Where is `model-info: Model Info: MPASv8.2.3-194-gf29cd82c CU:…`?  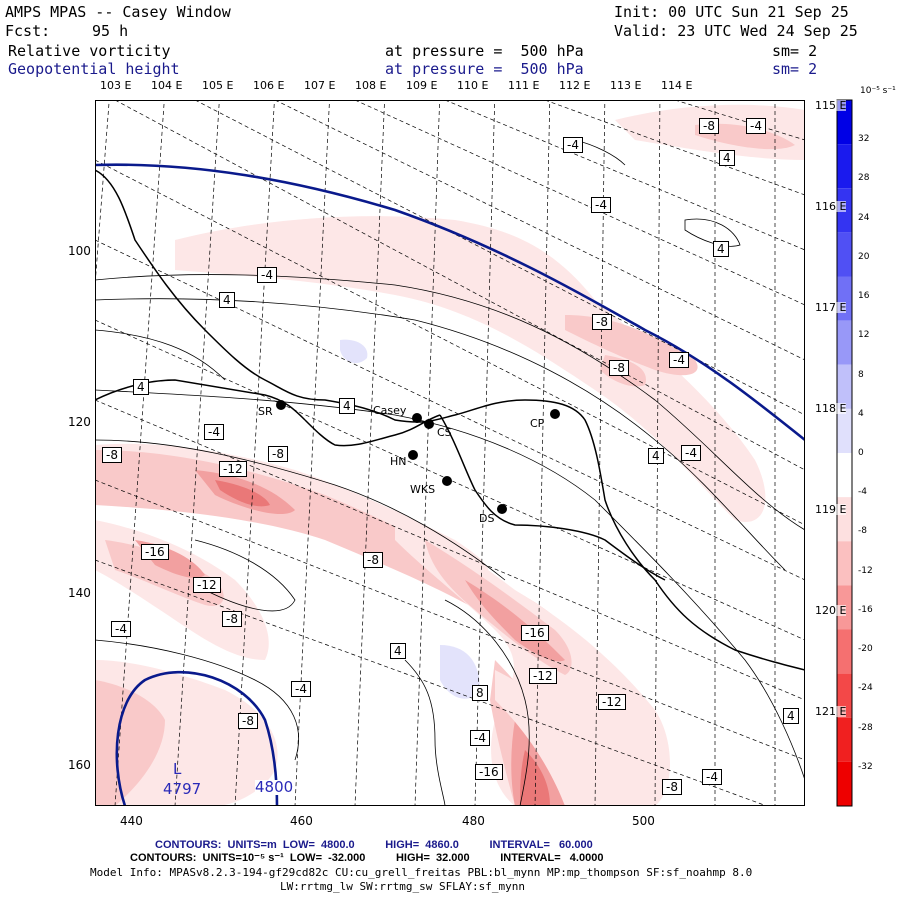 model-info: Model Info: MPASv8.2.3-194-gf29cd82c CU:… is located at coordinates (421, 872).